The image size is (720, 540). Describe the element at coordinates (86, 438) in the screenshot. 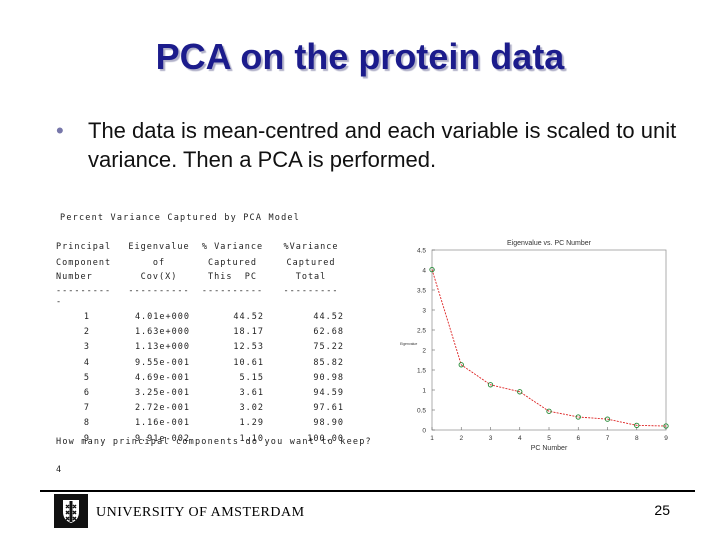

I see `table-cell: 9` at that location.